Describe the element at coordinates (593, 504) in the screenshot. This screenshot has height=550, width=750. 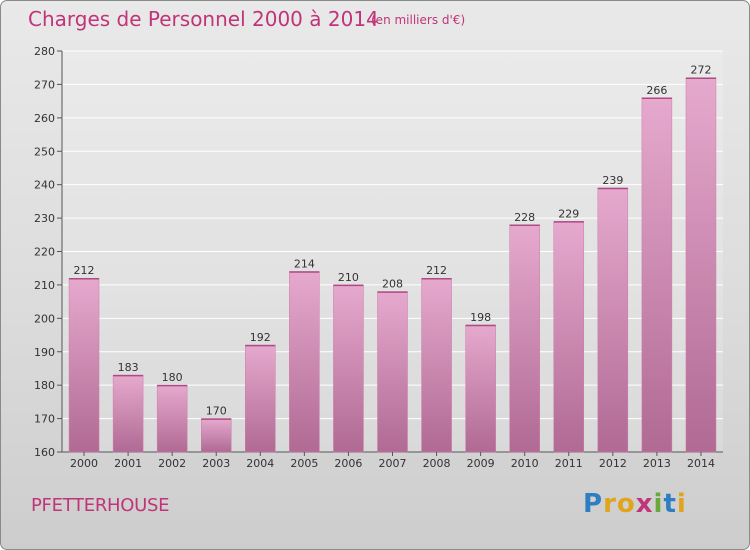
I see `logo-letter: P` at that location.